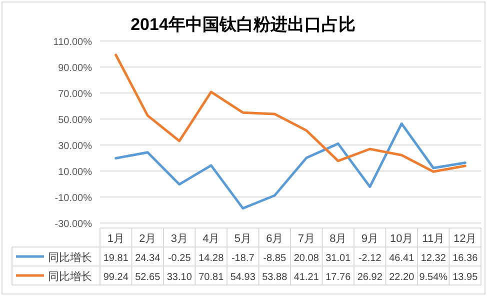 This screenshot has width=487, height=296. What do you see at coordinates (402, 258) in the screenshot?
I see `data-label: 46.41` at bounding box center [402, 258].